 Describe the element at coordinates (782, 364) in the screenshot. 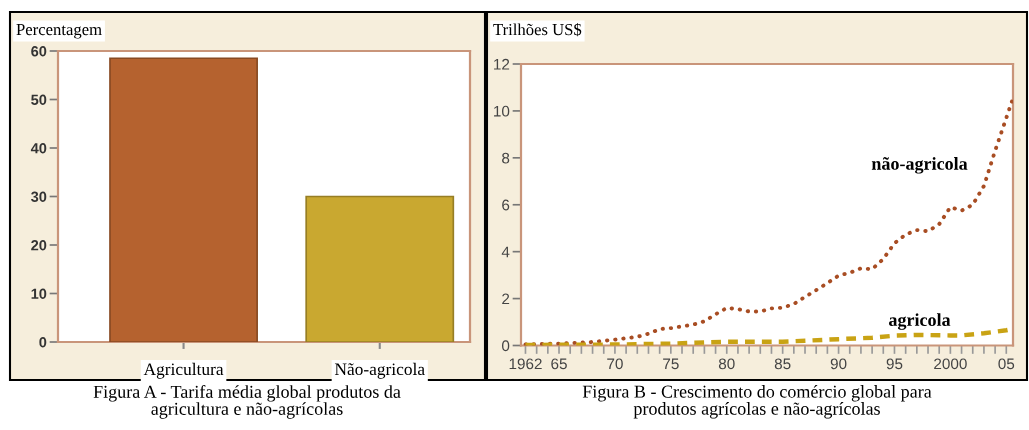

I see `x-tick-label: 85` at that location.